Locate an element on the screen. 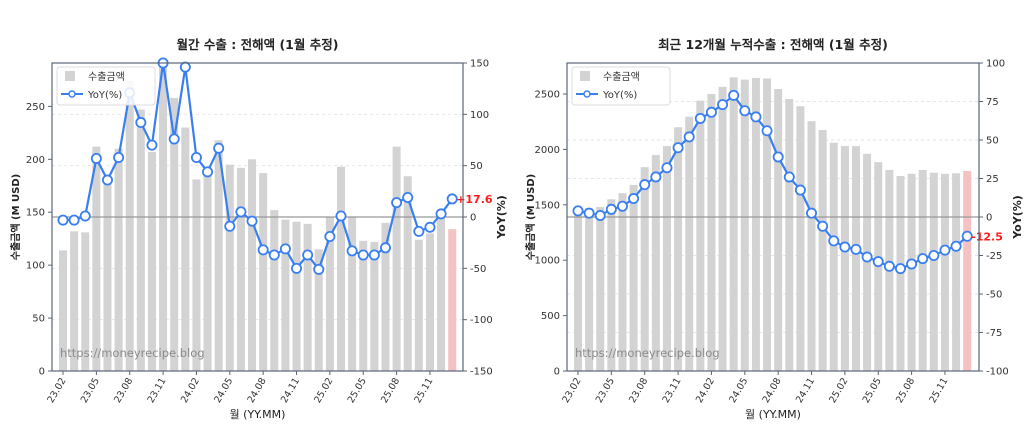 The image size is (1024, 448). x-tick-label: 25.08 is located at coordinates (390, 390).